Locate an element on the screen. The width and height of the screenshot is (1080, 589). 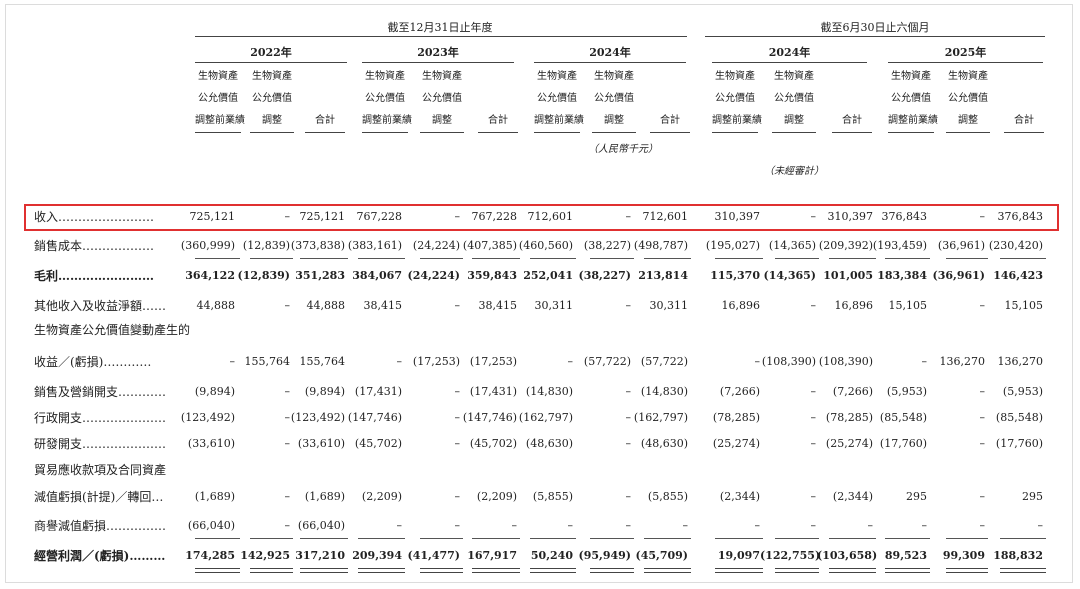
table-cell: 101,005 is located at coordinates (848, 275).